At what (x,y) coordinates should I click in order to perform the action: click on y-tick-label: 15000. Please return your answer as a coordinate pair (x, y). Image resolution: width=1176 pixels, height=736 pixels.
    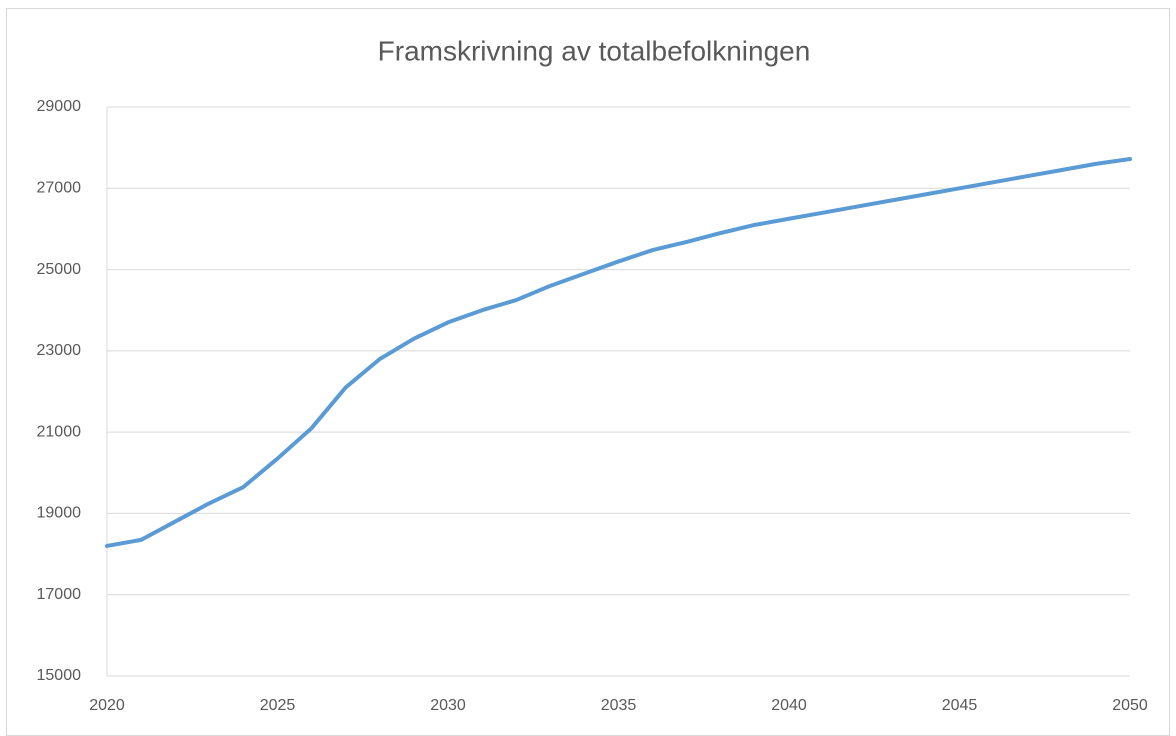
    Looking at the image, I should click on (59, 675).